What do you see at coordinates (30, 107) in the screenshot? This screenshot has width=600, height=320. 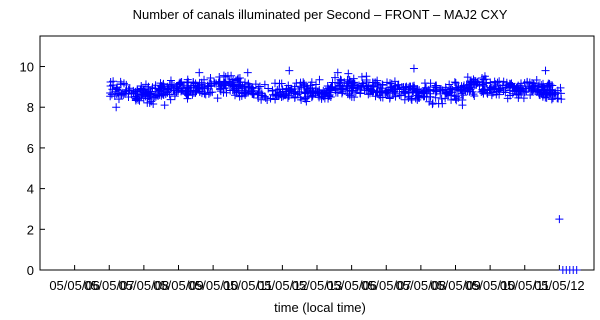 I see `y-tick-label: 8` at bounding box center [30, 107].